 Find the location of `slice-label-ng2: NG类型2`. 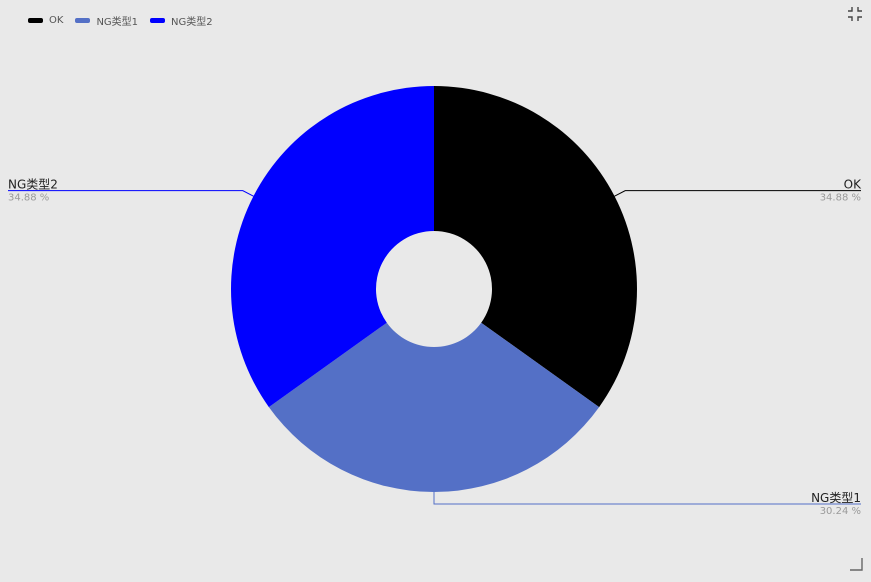

slice-label-ng2: NG类型2 is located at coordinates (33, 185).